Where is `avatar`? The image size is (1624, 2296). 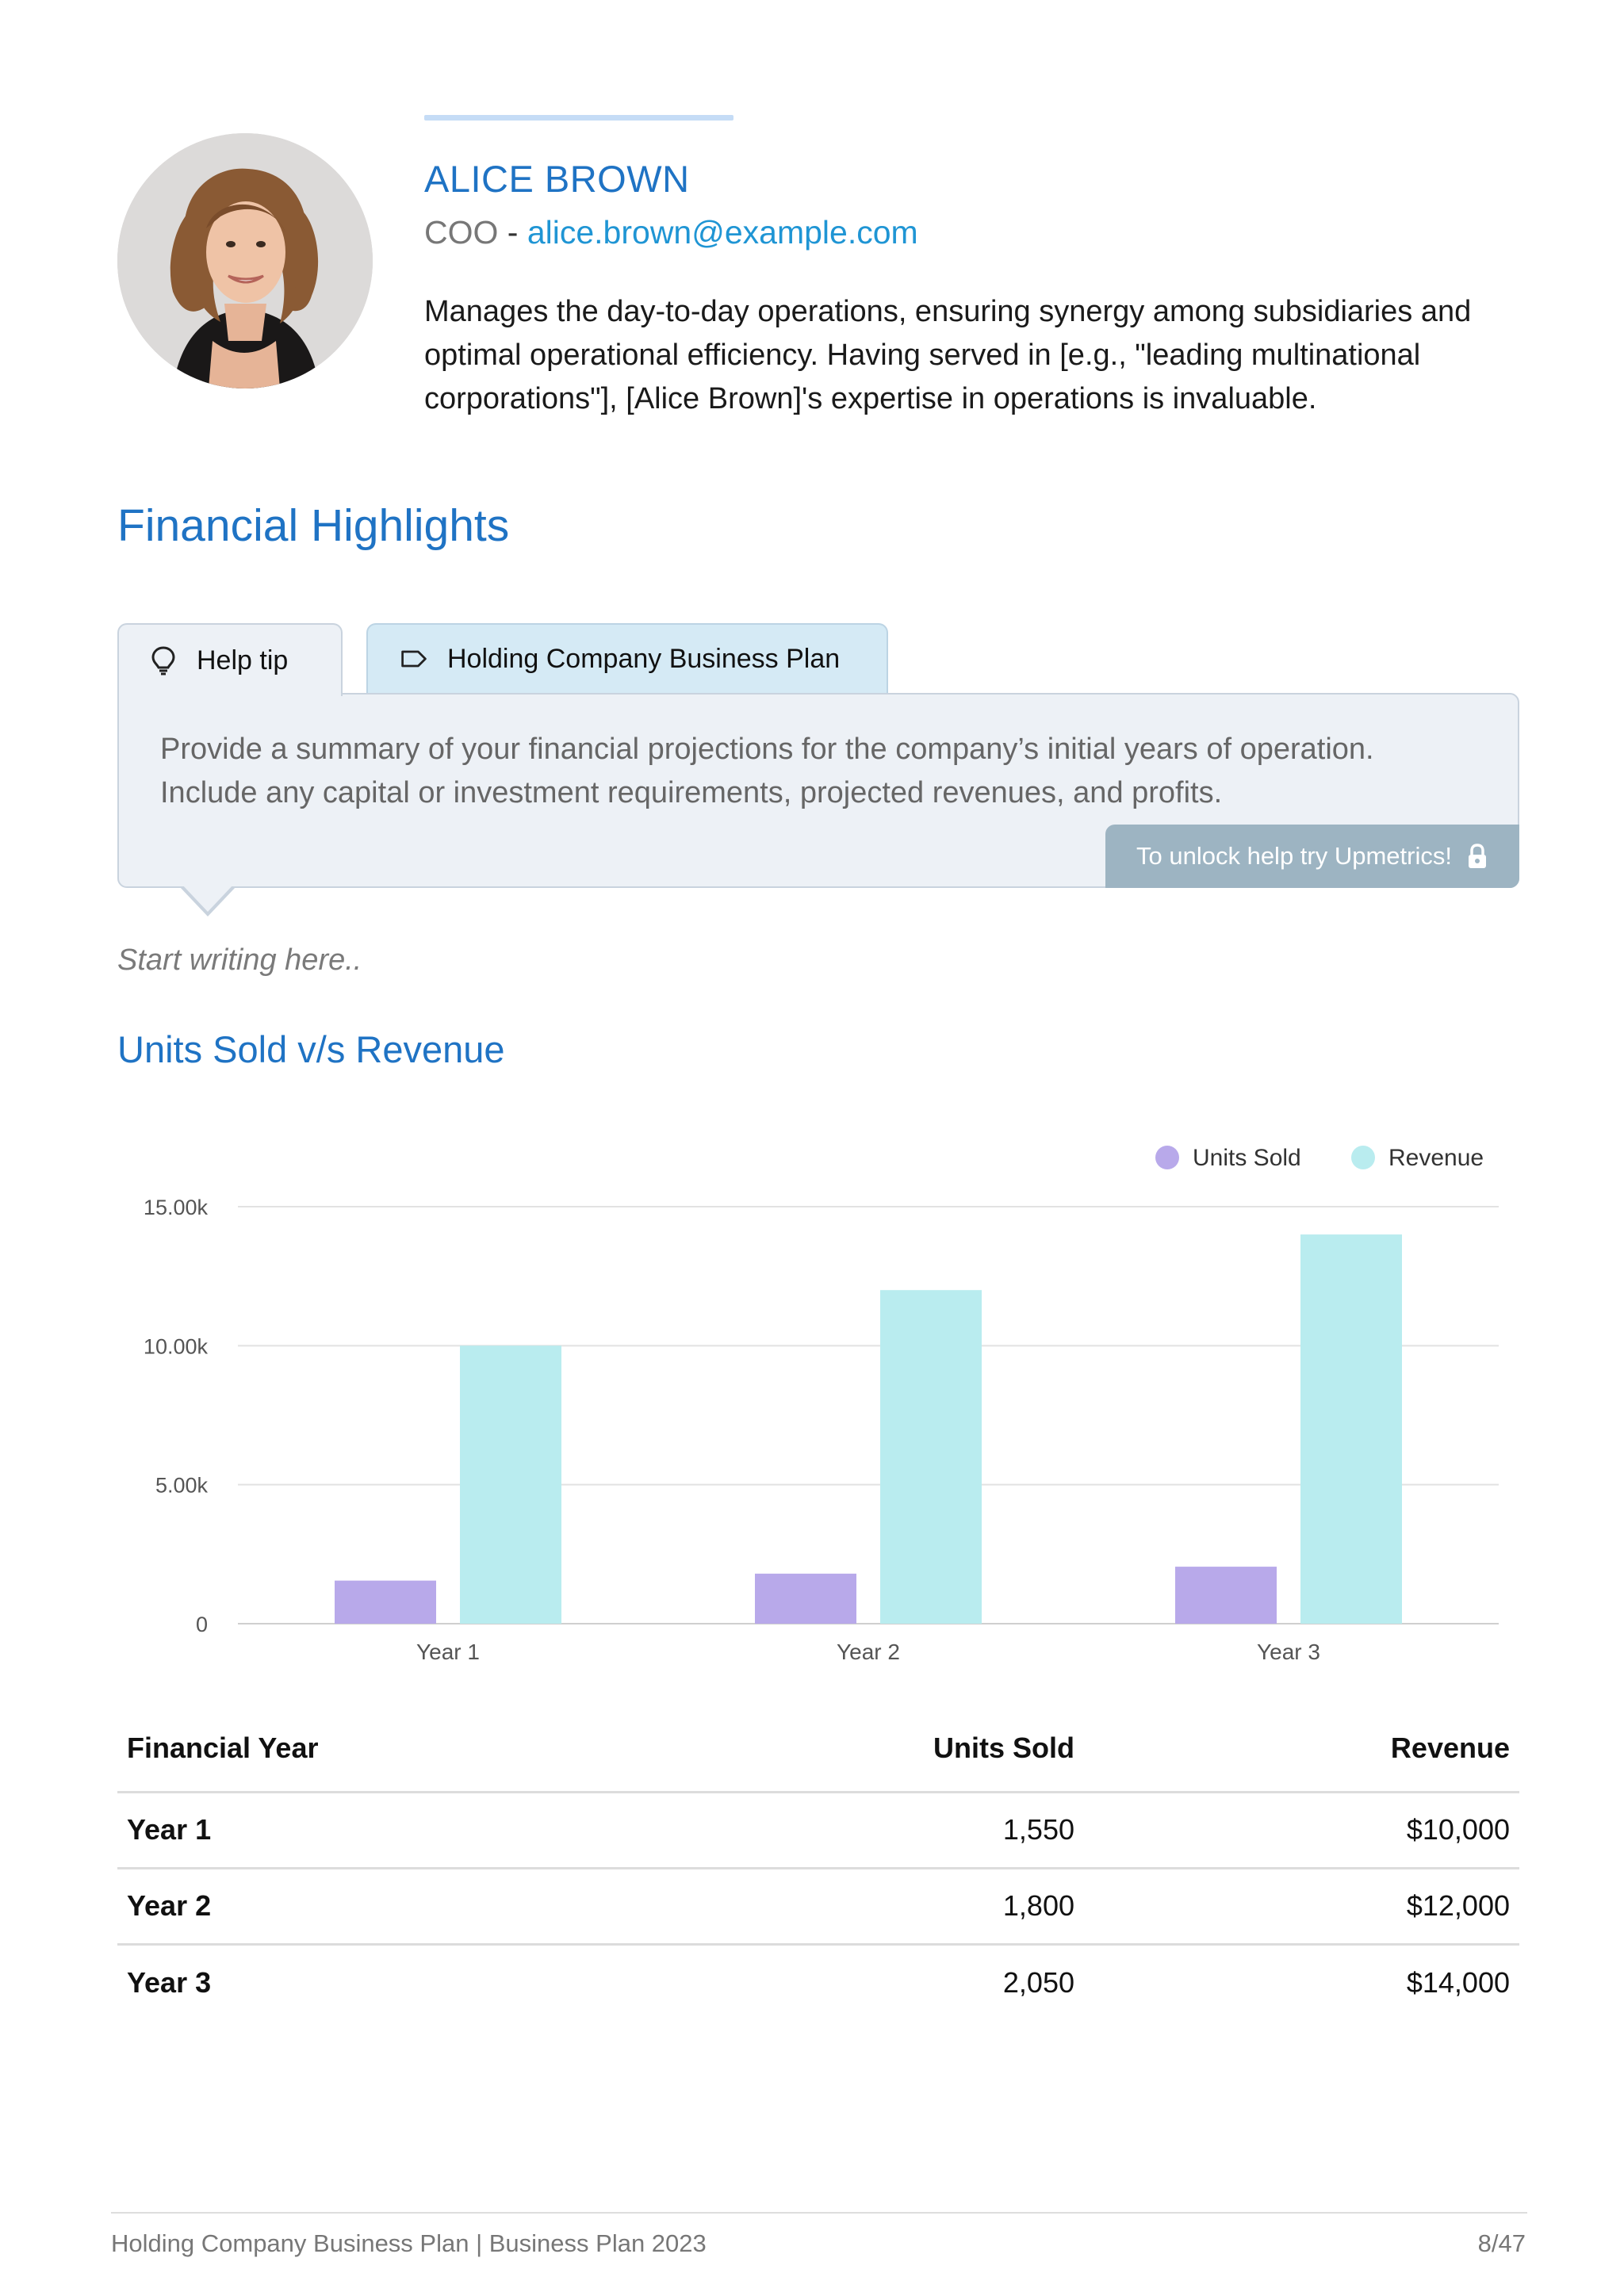 avatar is located at coordinates (245, 260).